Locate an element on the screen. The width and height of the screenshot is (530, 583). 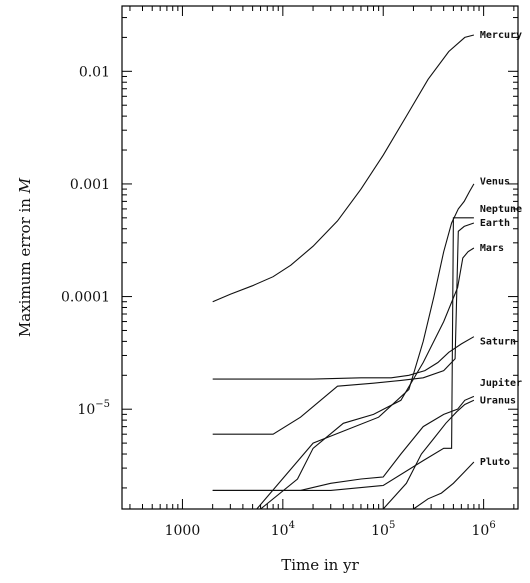
series-label-earth: Earth is located at coordinates (495, 223).